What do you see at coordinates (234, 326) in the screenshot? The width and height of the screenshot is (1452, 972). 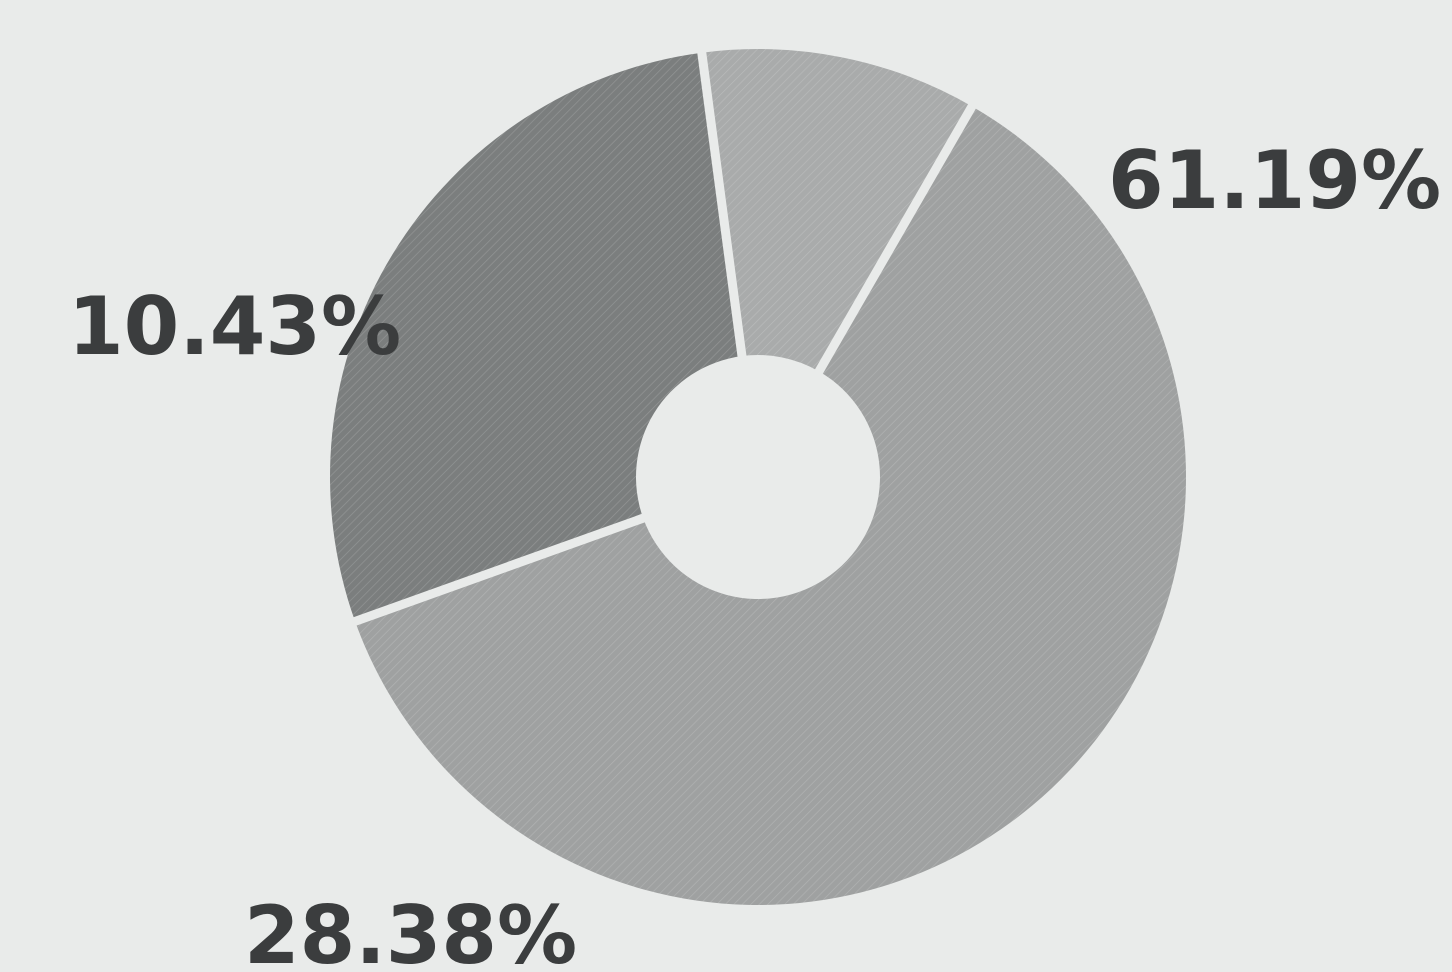 I see `slice-label-3: 10.43%` at bounding box center [234, 326].